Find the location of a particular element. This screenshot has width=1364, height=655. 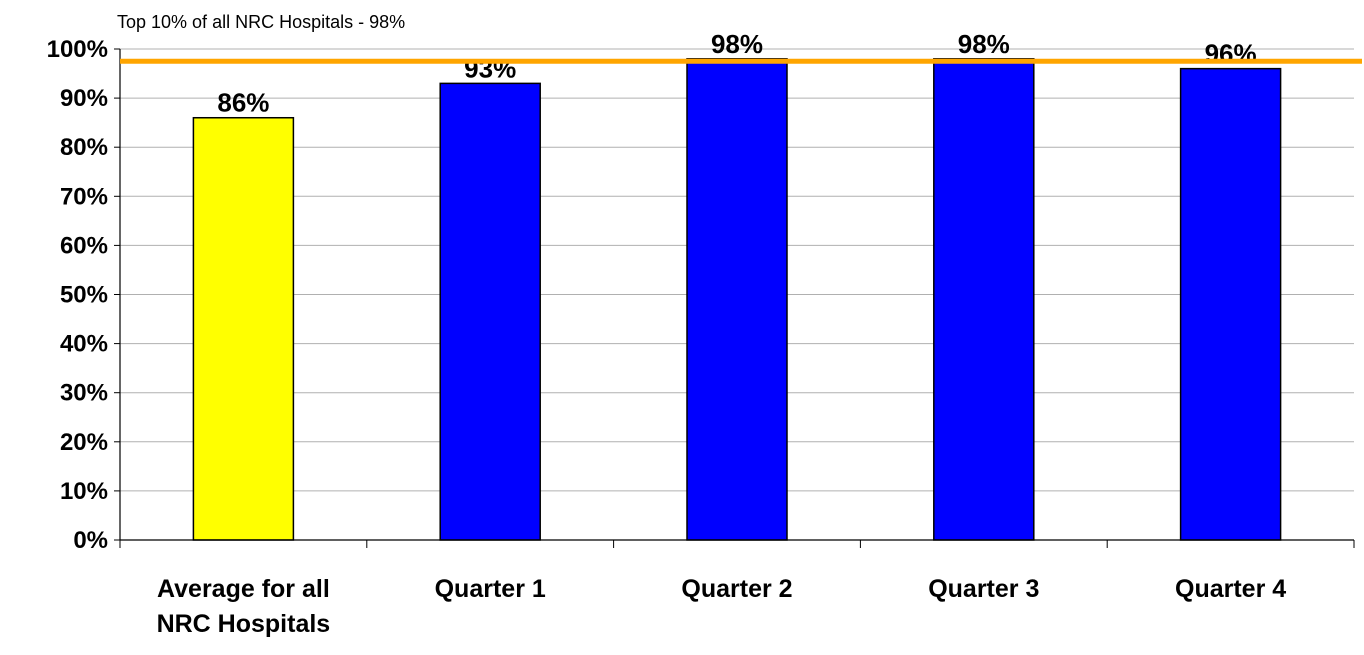

y-tick-label: 100% is located at coordinates (77, 49).